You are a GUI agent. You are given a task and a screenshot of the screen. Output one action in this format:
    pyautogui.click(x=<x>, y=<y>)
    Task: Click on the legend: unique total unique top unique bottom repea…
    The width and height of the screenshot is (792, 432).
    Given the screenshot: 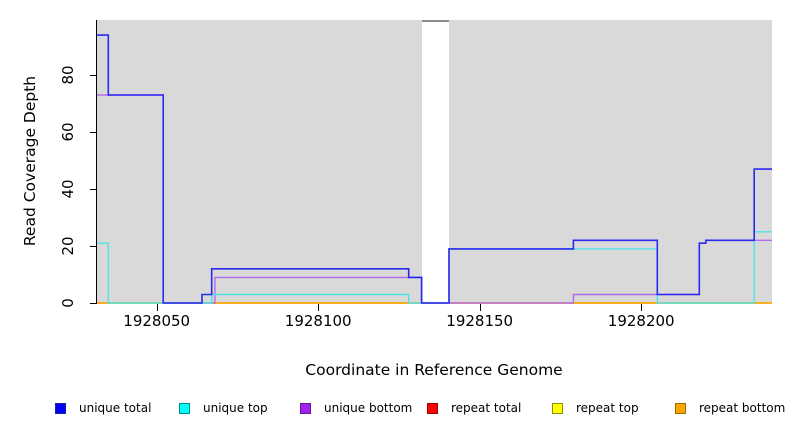 What is the action you would take?
    pyautogui.click(x=396, y=410)
    